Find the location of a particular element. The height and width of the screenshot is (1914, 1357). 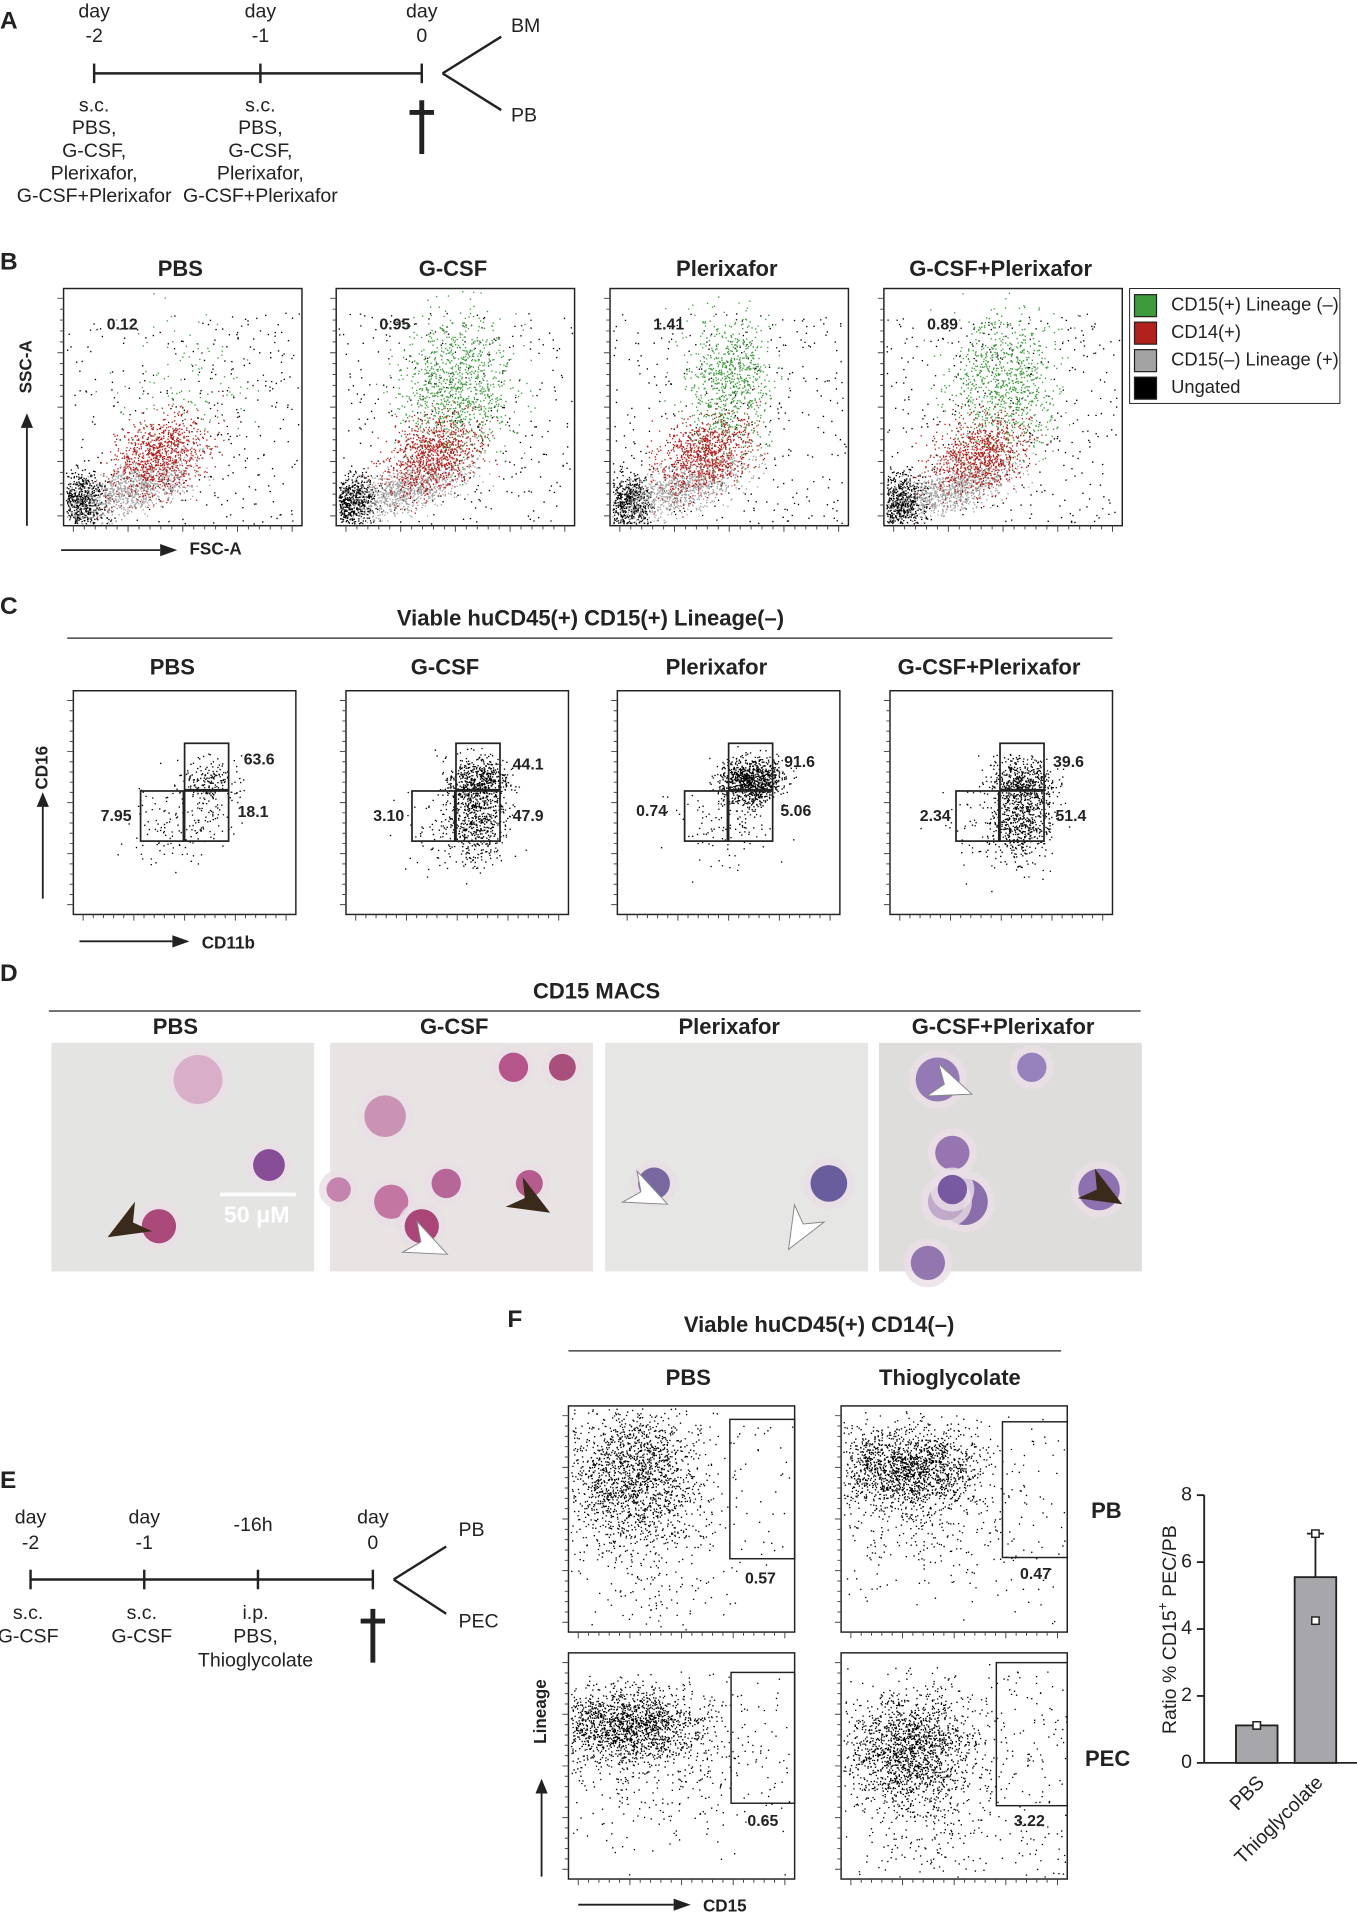

label: CD14(+) is located at coordinates (1206, 331).